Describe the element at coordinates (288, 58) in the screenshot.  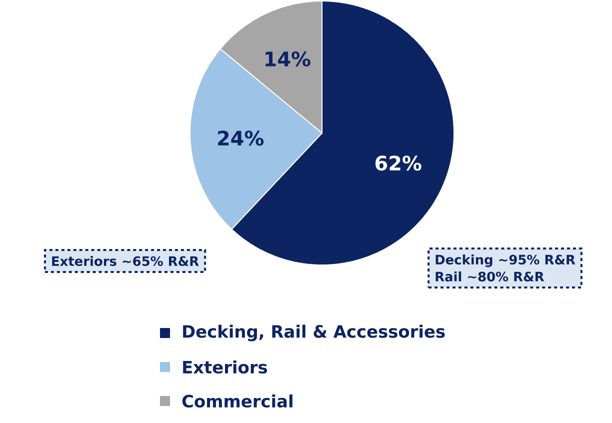
I see `data-label: 14%` at that location.